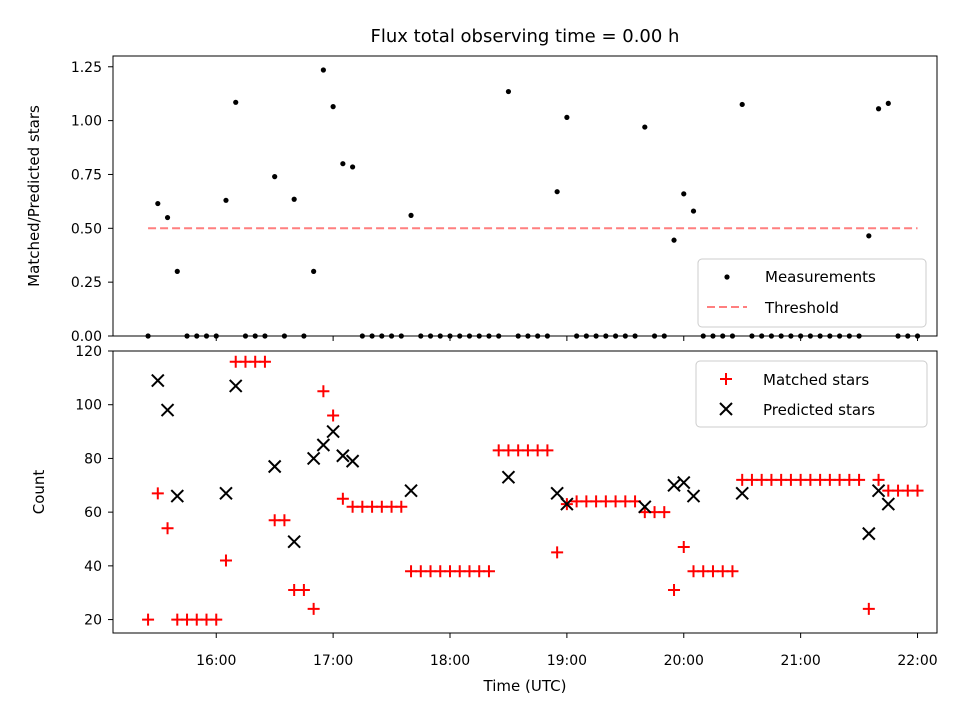  Describe the element at coordinates (801, 308) in the screenshot. I see `legend-threshold-label: Threshold` at that location.